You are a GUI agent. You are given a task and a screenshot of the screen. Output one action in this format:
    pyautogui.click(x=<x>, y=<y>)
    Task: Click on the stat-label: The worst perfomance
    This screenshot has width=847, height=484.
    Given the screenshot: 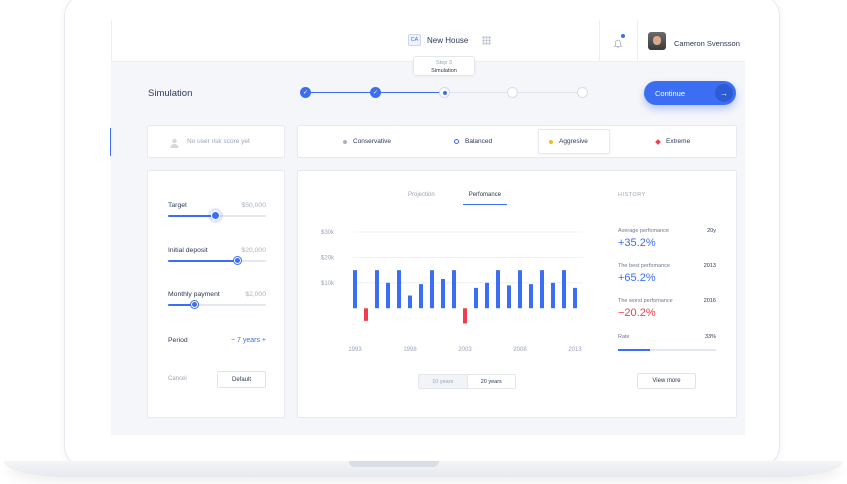 What is the action you would take?
    pyautogui.click(x=645, y=301)
    